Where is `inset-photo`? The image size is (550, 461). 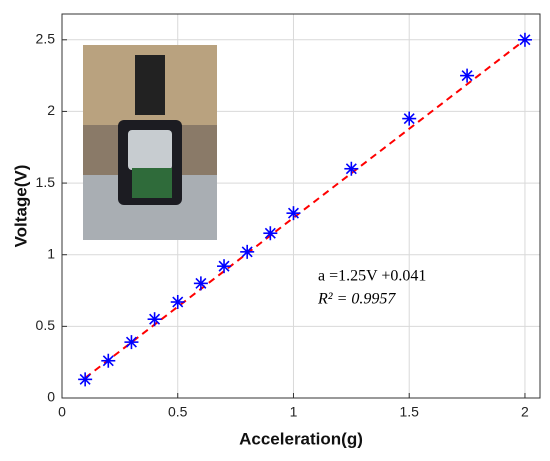 inset-photo is located at coordinates (150, 142).